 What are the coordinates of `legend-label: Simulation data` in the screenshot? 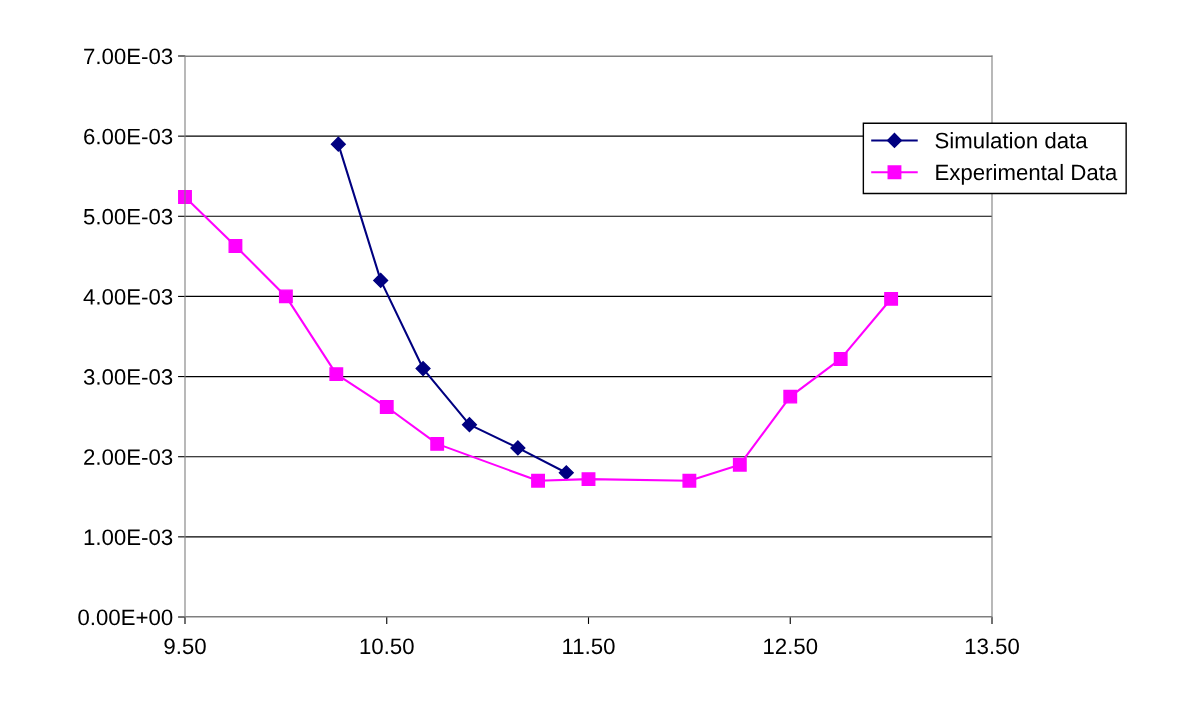 It's located at (1011, 140).